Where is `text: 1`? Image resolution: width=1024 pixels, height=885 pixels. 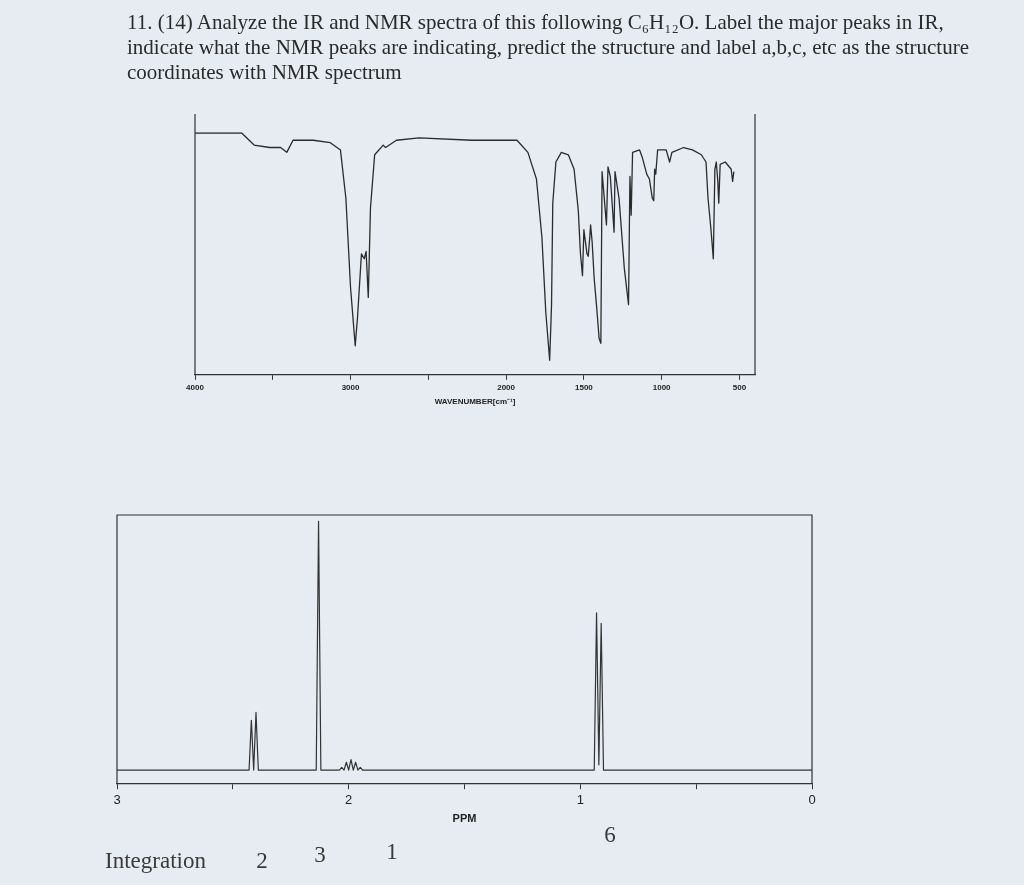
text: 1 is located at coordinates (392, 851).